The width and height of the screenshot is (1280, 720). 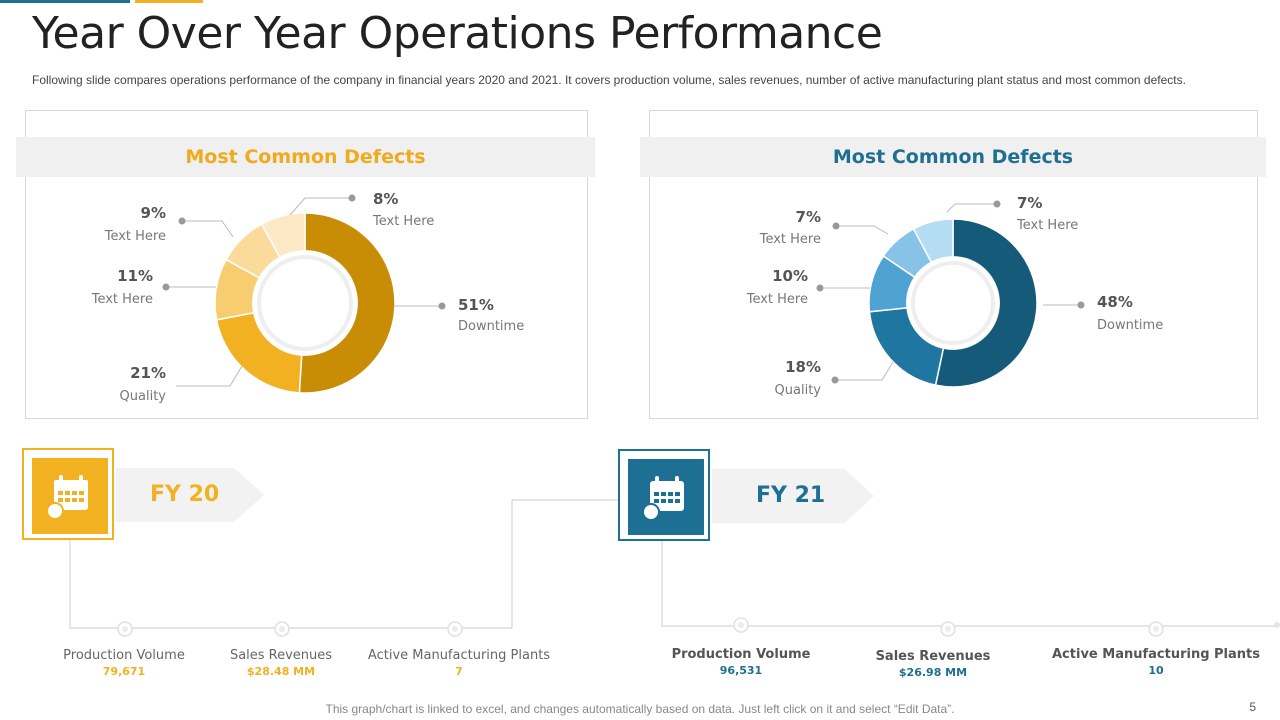 I want to click on fy21-icon-frame, so click(x=664, y=495).